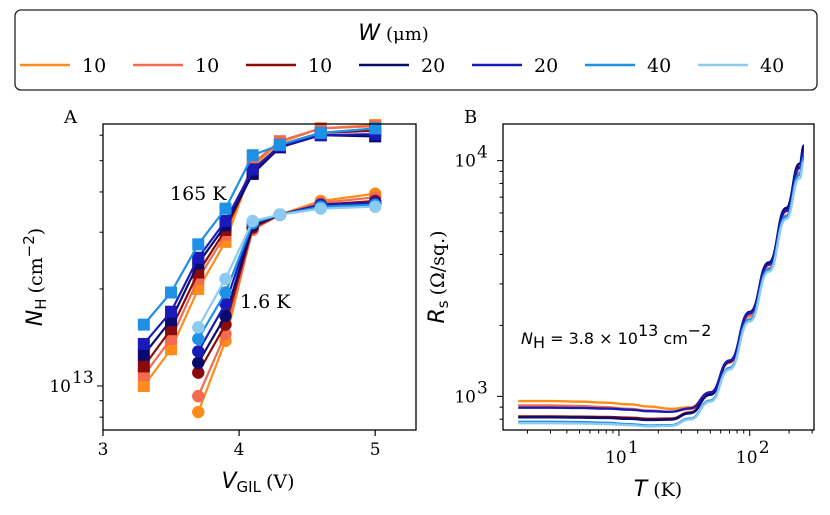  Describe the element at coordinates (402, 66) in the screenshot. I see `legend-entries: 10 10 10 20 20 40 40` at that location.